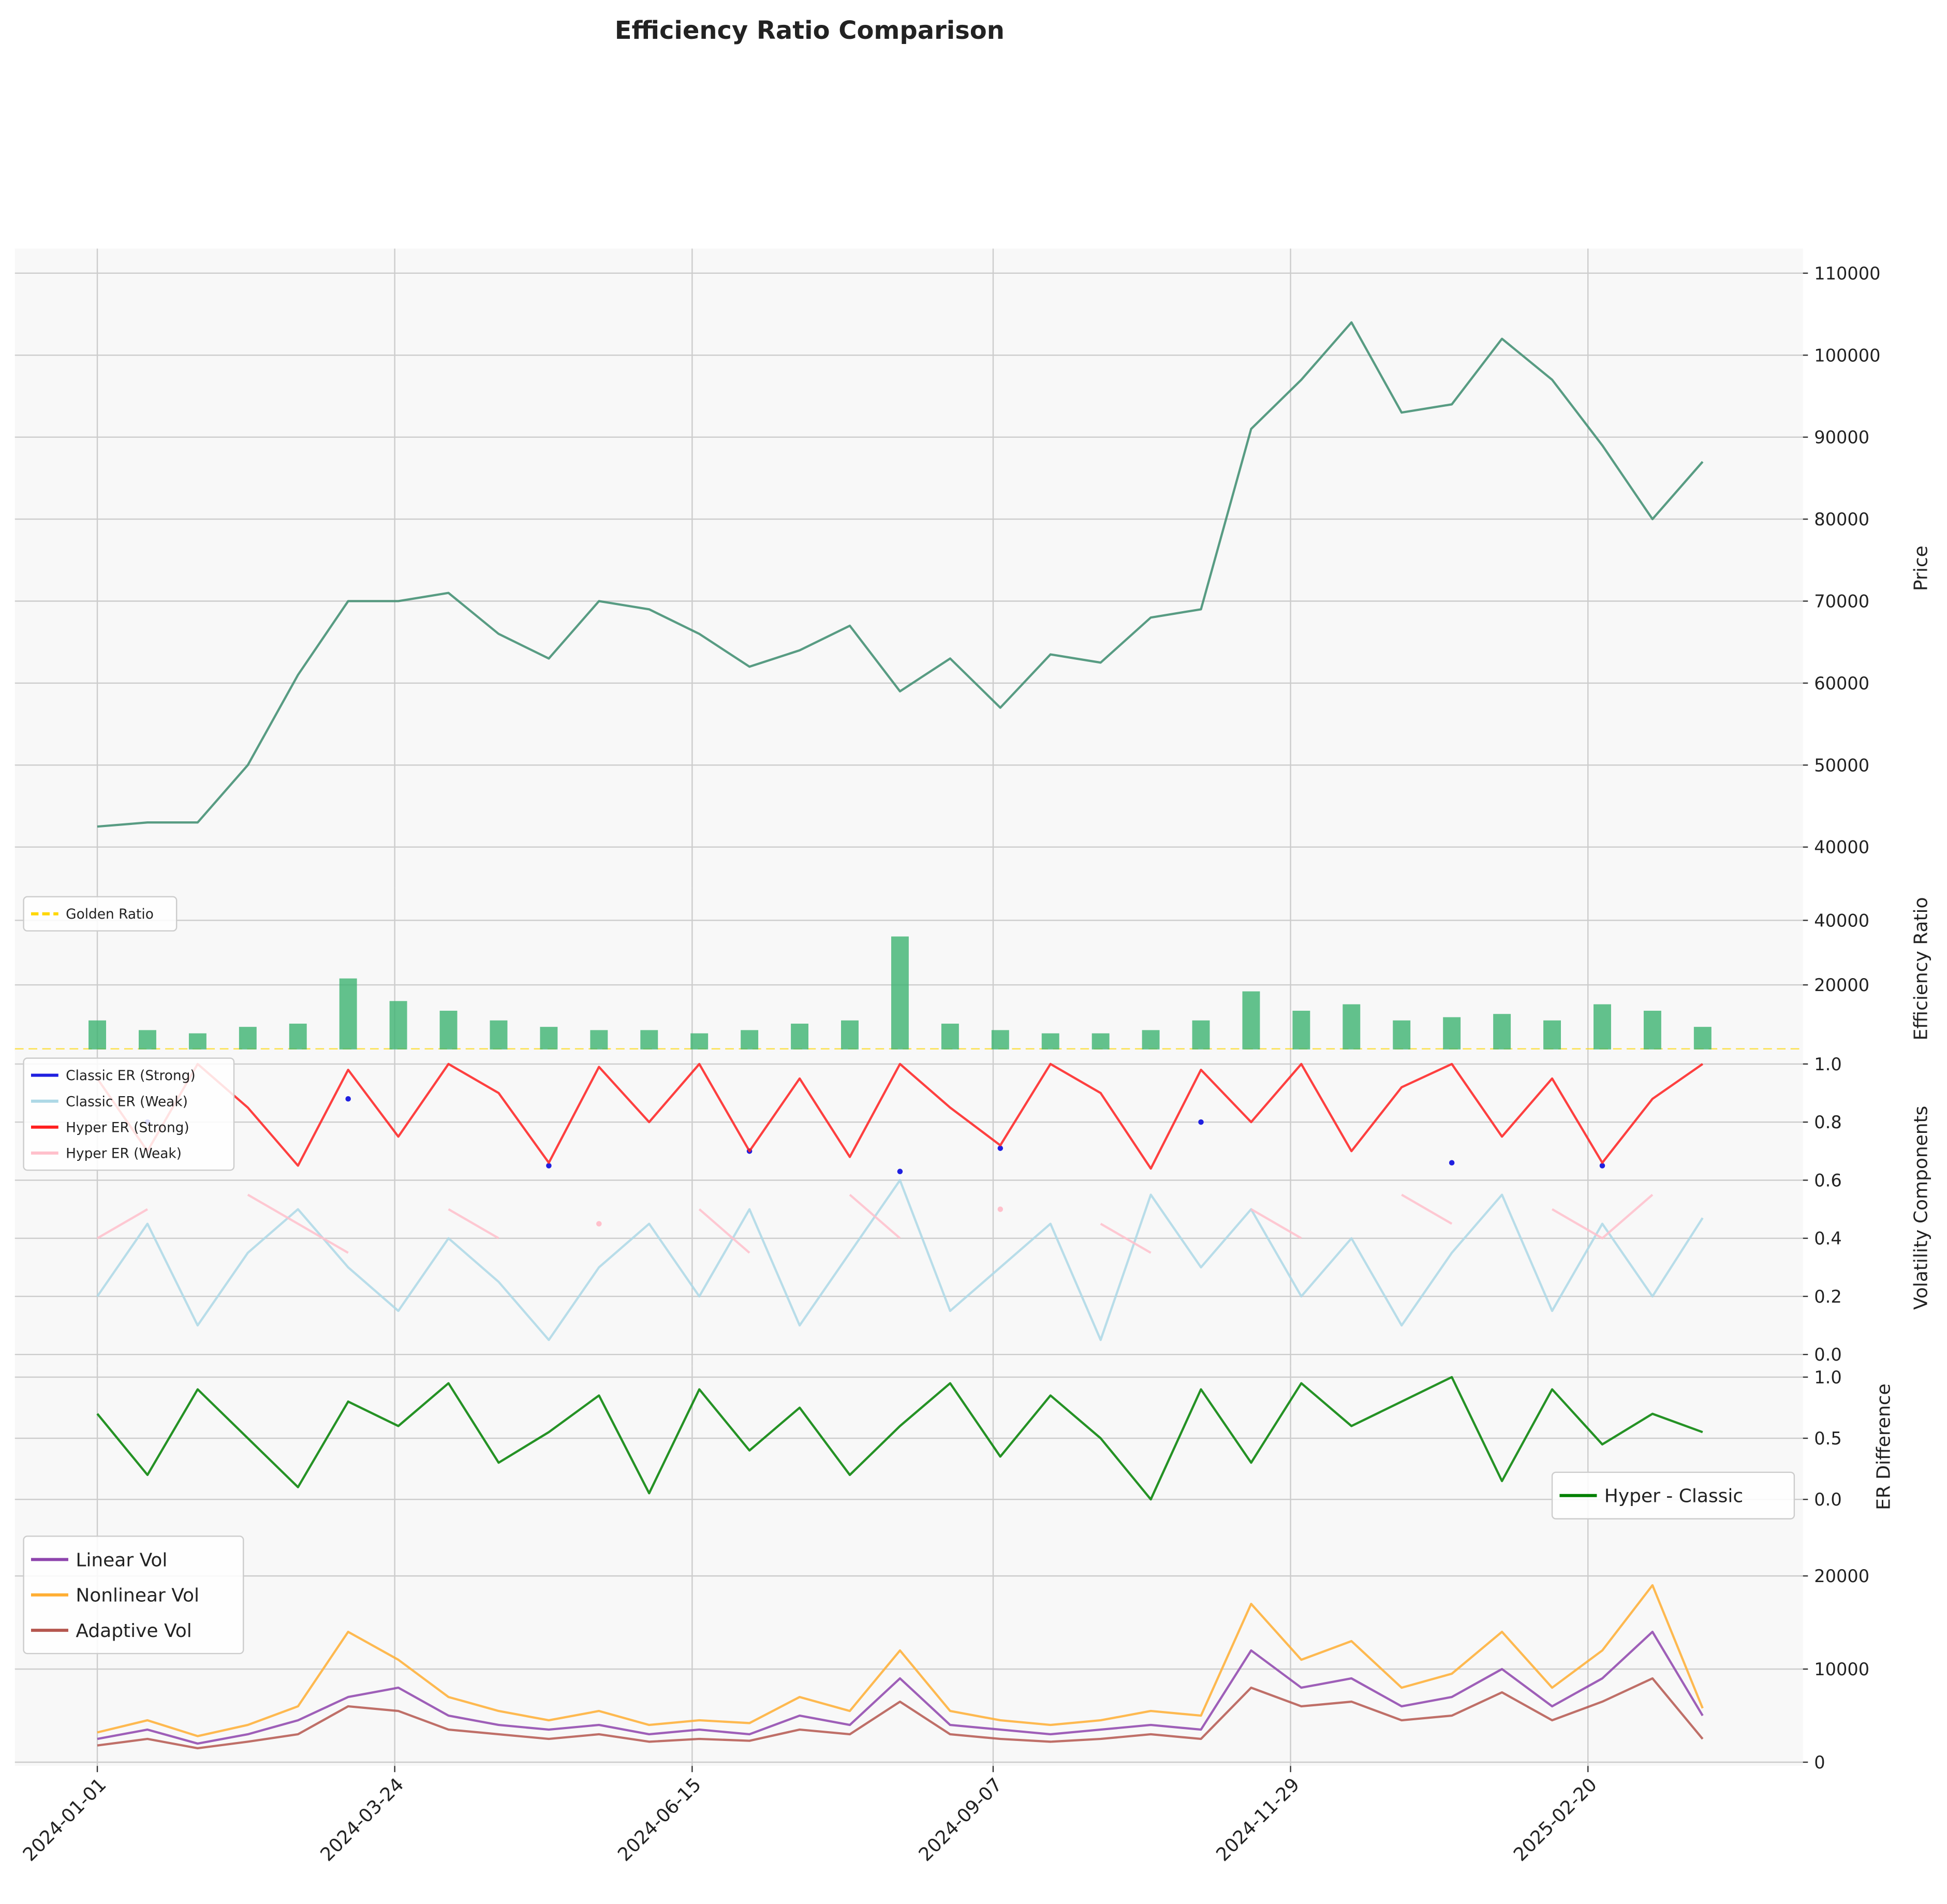 The image size is (1947, 1904). Describe the element at coordinates (127, 1127) in the screenshot. I see `legend-label: Hyper ER (Strong)` at that location.